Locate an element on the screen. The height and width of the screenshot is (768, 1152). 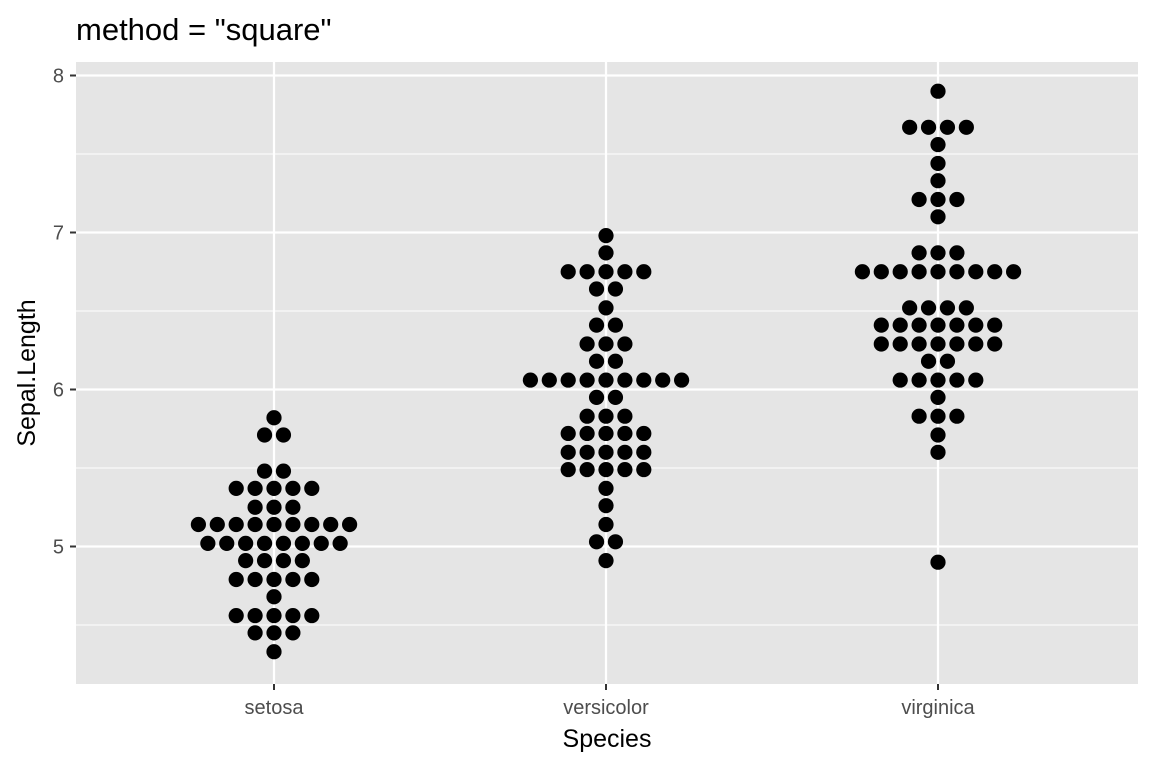
x-tick-label: setosa is located at coordinates (275, 708).